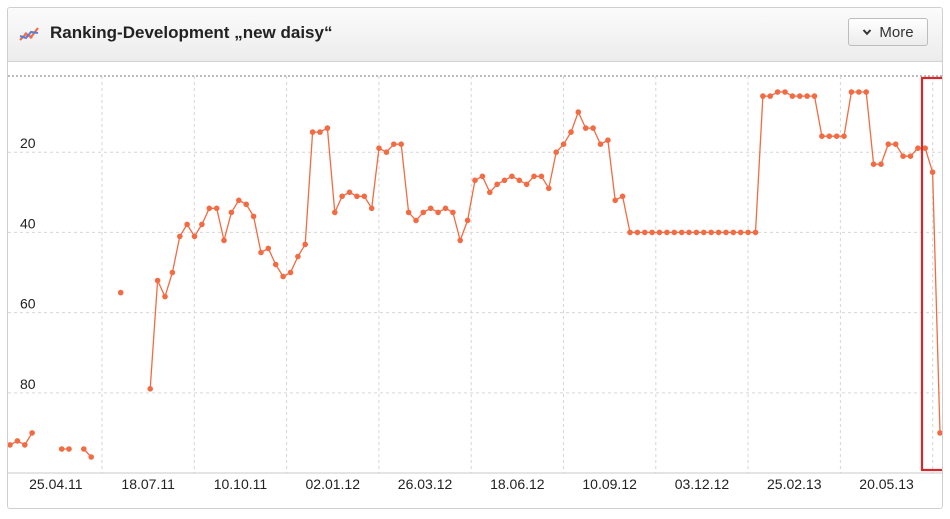  What do you see at coordinates (794, 484) in the screenshot?
I see `x-tick-label: 25.02.13` at bounding box center [794, 484].